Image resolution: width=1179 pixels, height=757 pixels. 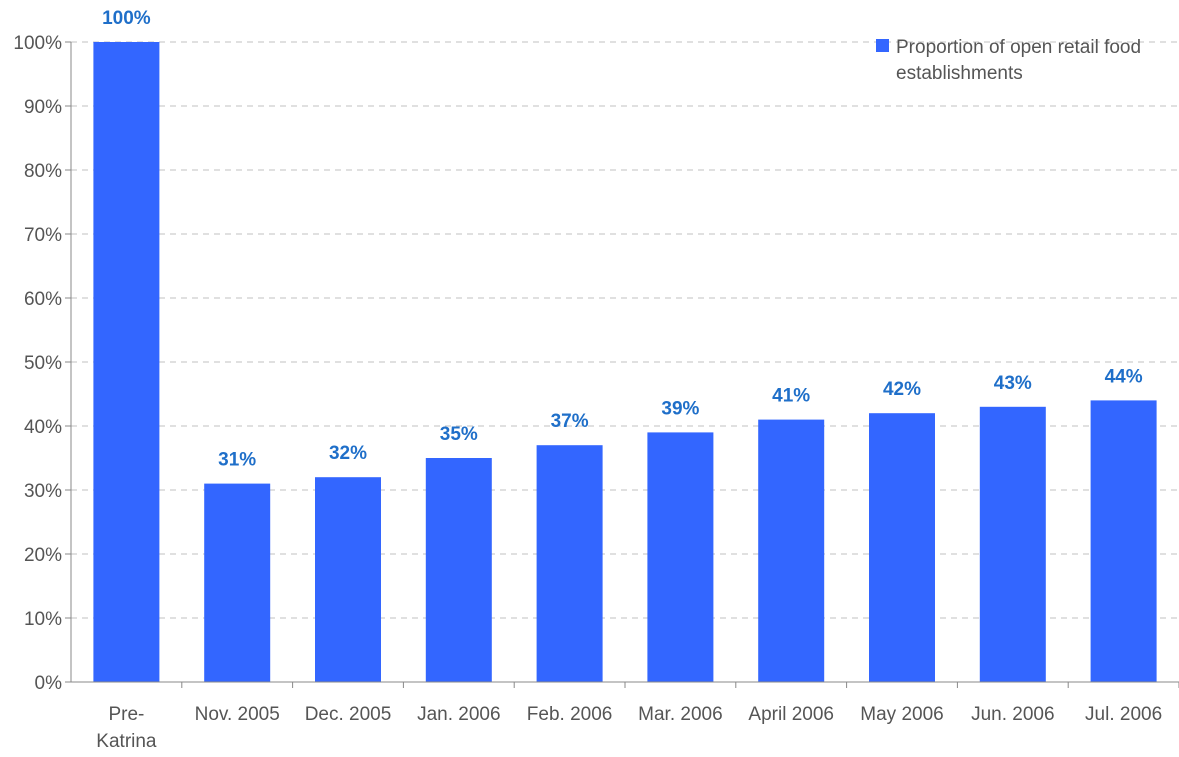 What do you see at coordinates (43, 491) in the screenshot?
I see `y-tick-label: 30%` at bounding box center [43, 491].